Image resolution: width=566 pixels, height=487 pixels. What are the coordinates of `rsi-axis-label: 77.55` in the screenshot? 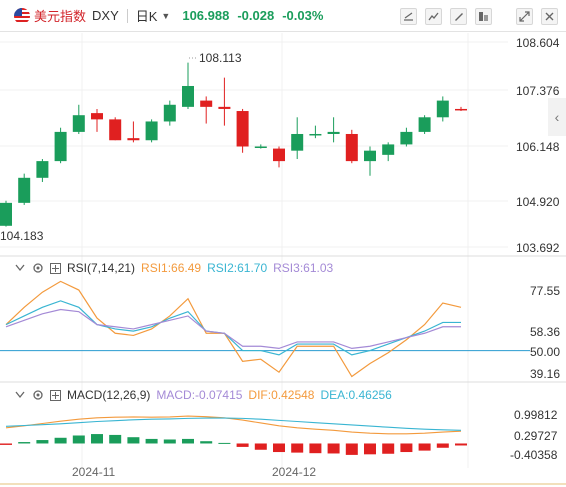 It's located at (545, 291).